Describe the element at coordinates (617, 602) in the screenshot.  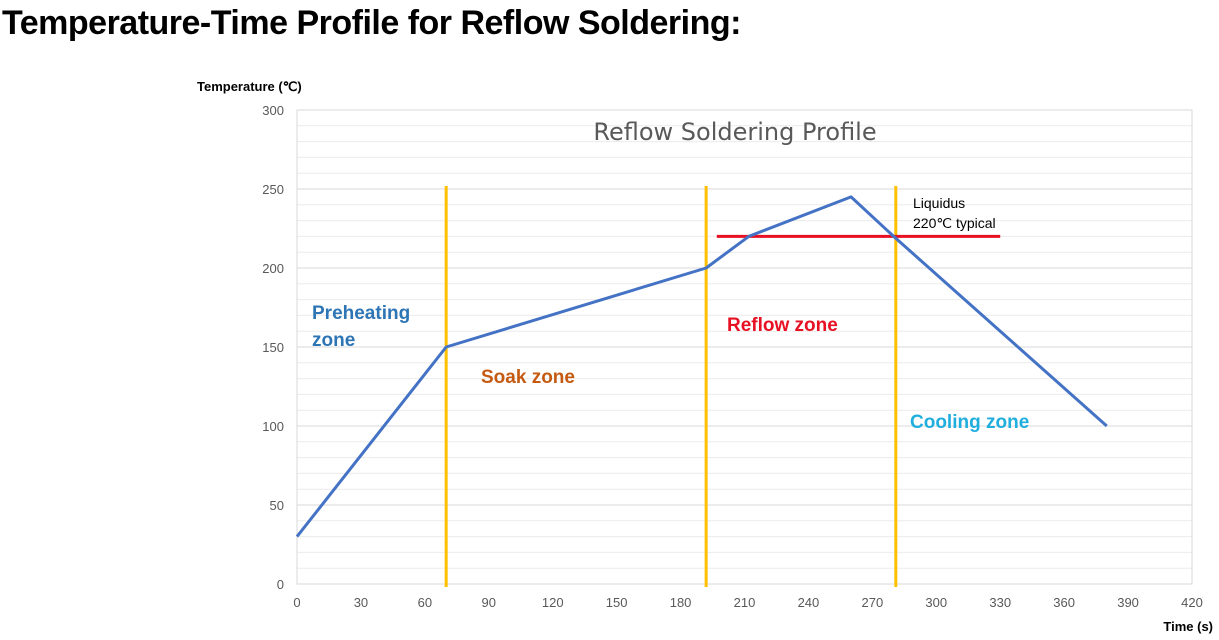
I see `x-tick-label: 150` at that location.